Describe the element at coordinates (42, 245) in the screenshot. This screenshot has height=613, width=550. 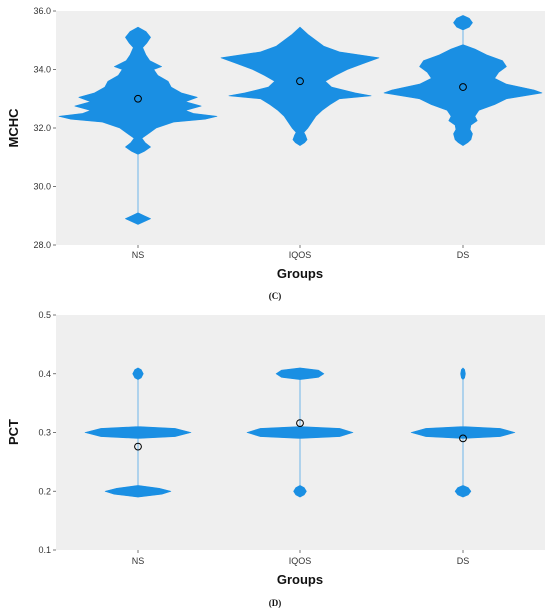
I see `y-tick-label: 28.0` at that location.